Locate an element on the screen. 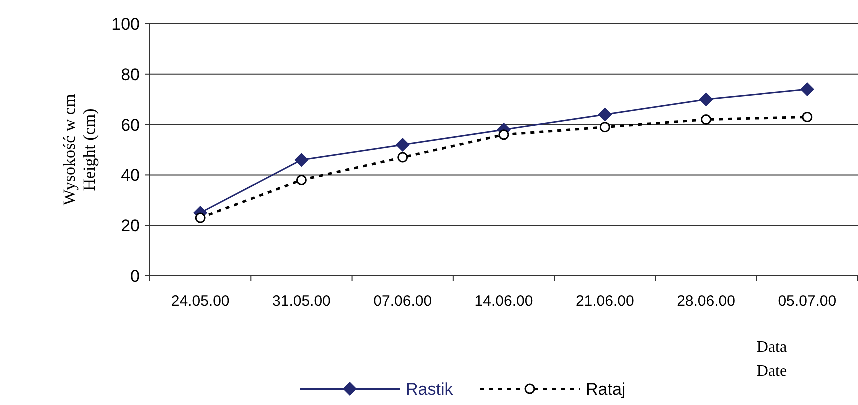 This screenshot has height=405, width=858. x-axis-title: Data Date is located at coordinates (772, 359).